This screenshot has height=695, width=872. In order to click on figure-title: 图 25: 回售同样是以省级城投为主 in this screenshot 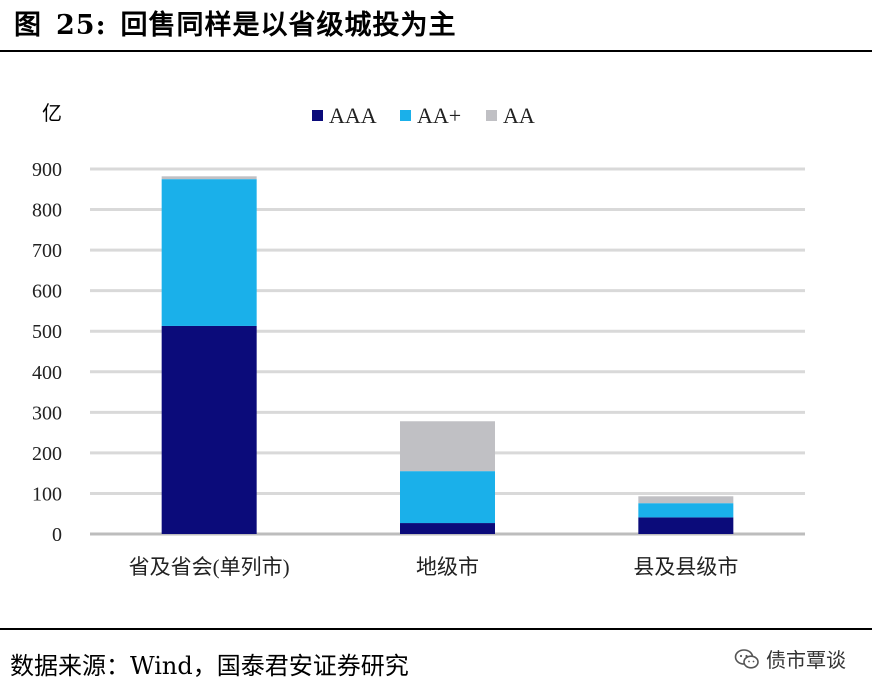, I will do `click(235, 26)`.